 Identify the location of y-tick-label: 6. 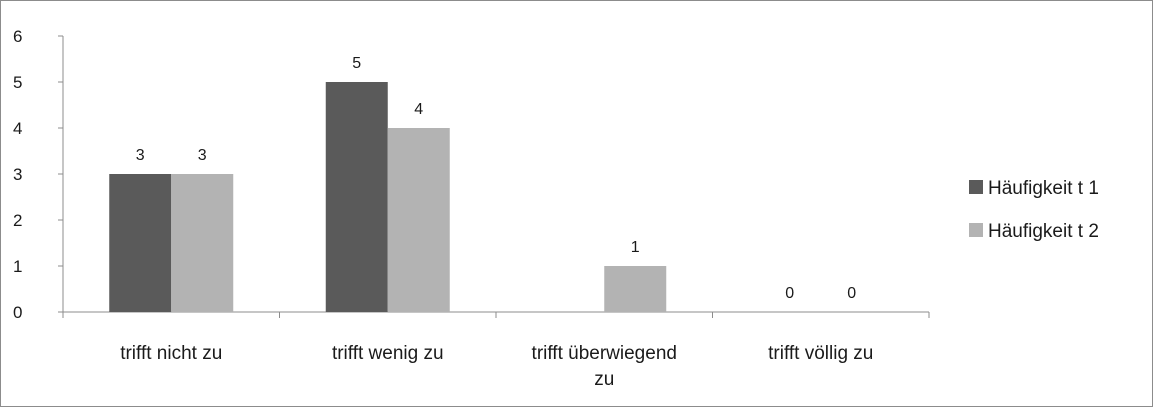
(17, 36).